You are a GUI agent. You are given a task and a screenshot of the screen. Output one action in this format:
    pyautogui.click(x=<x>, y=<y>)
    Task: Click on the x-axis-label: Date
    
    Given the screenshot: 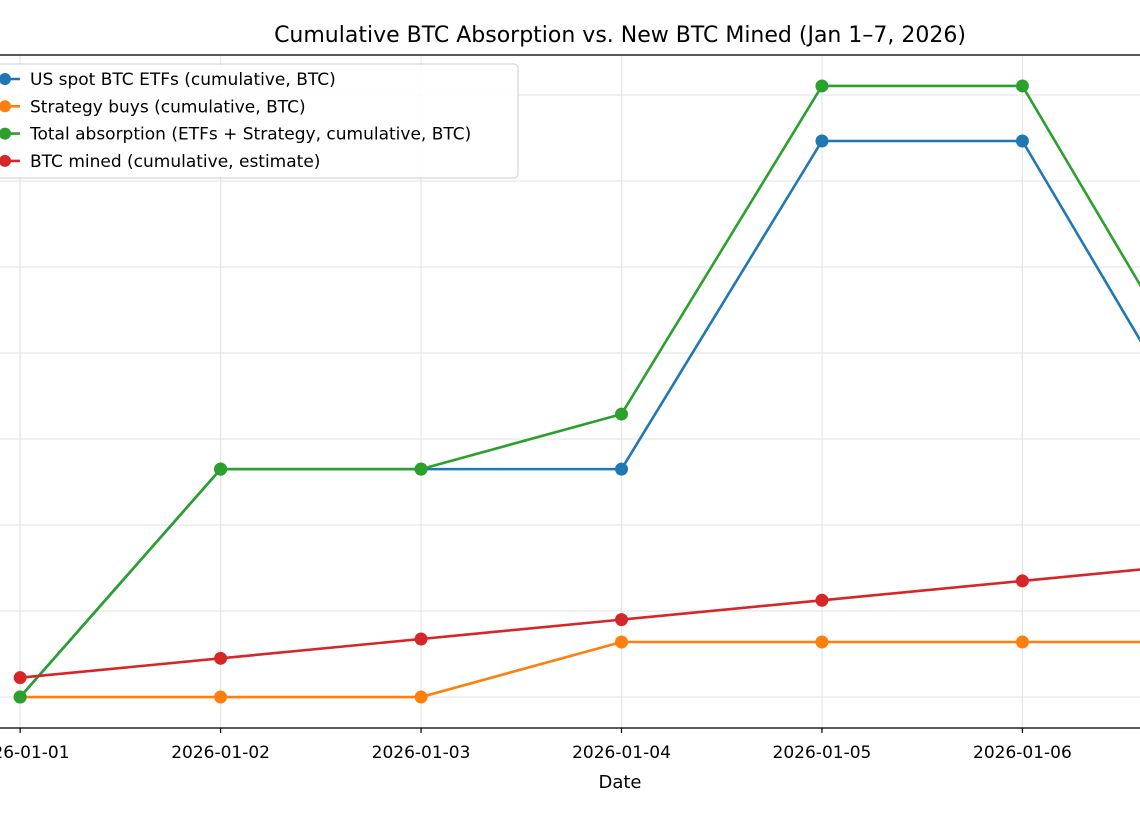 What is the action you would take?
    pyautogui.click(x=619, y=782)
    